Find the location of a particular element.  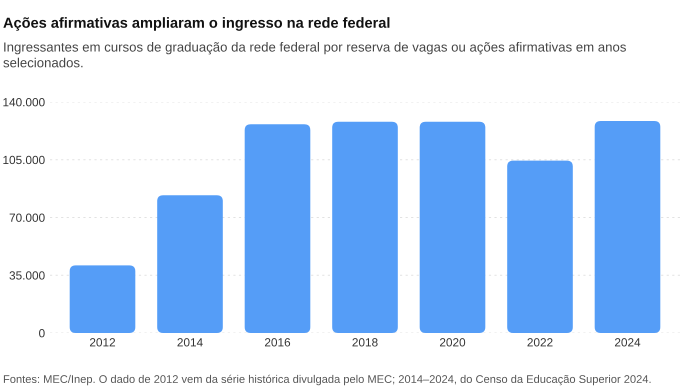

y-tick-label: 140.000 is located at coordinates (24, 102).